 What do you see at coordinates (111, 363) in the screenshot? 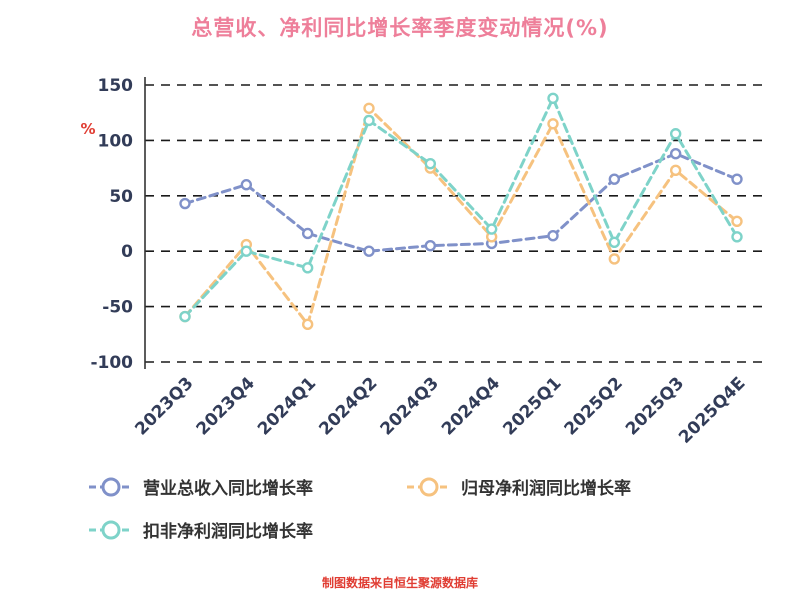
I see `y-tick-label: -100` at bounding box center [111, 363].